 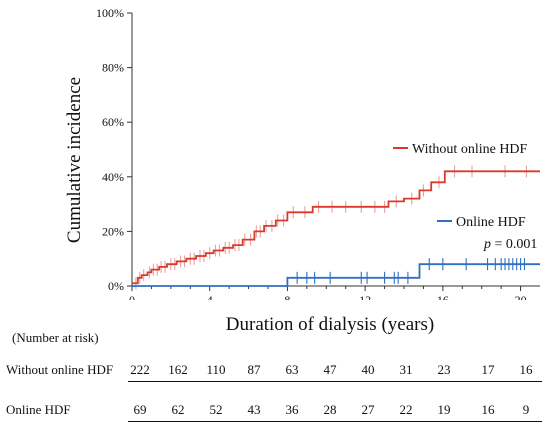 What do you see at coordinates (368, 369) in the screenshot?
I see `risk-cell: 40` at bounding box center [368, 369].